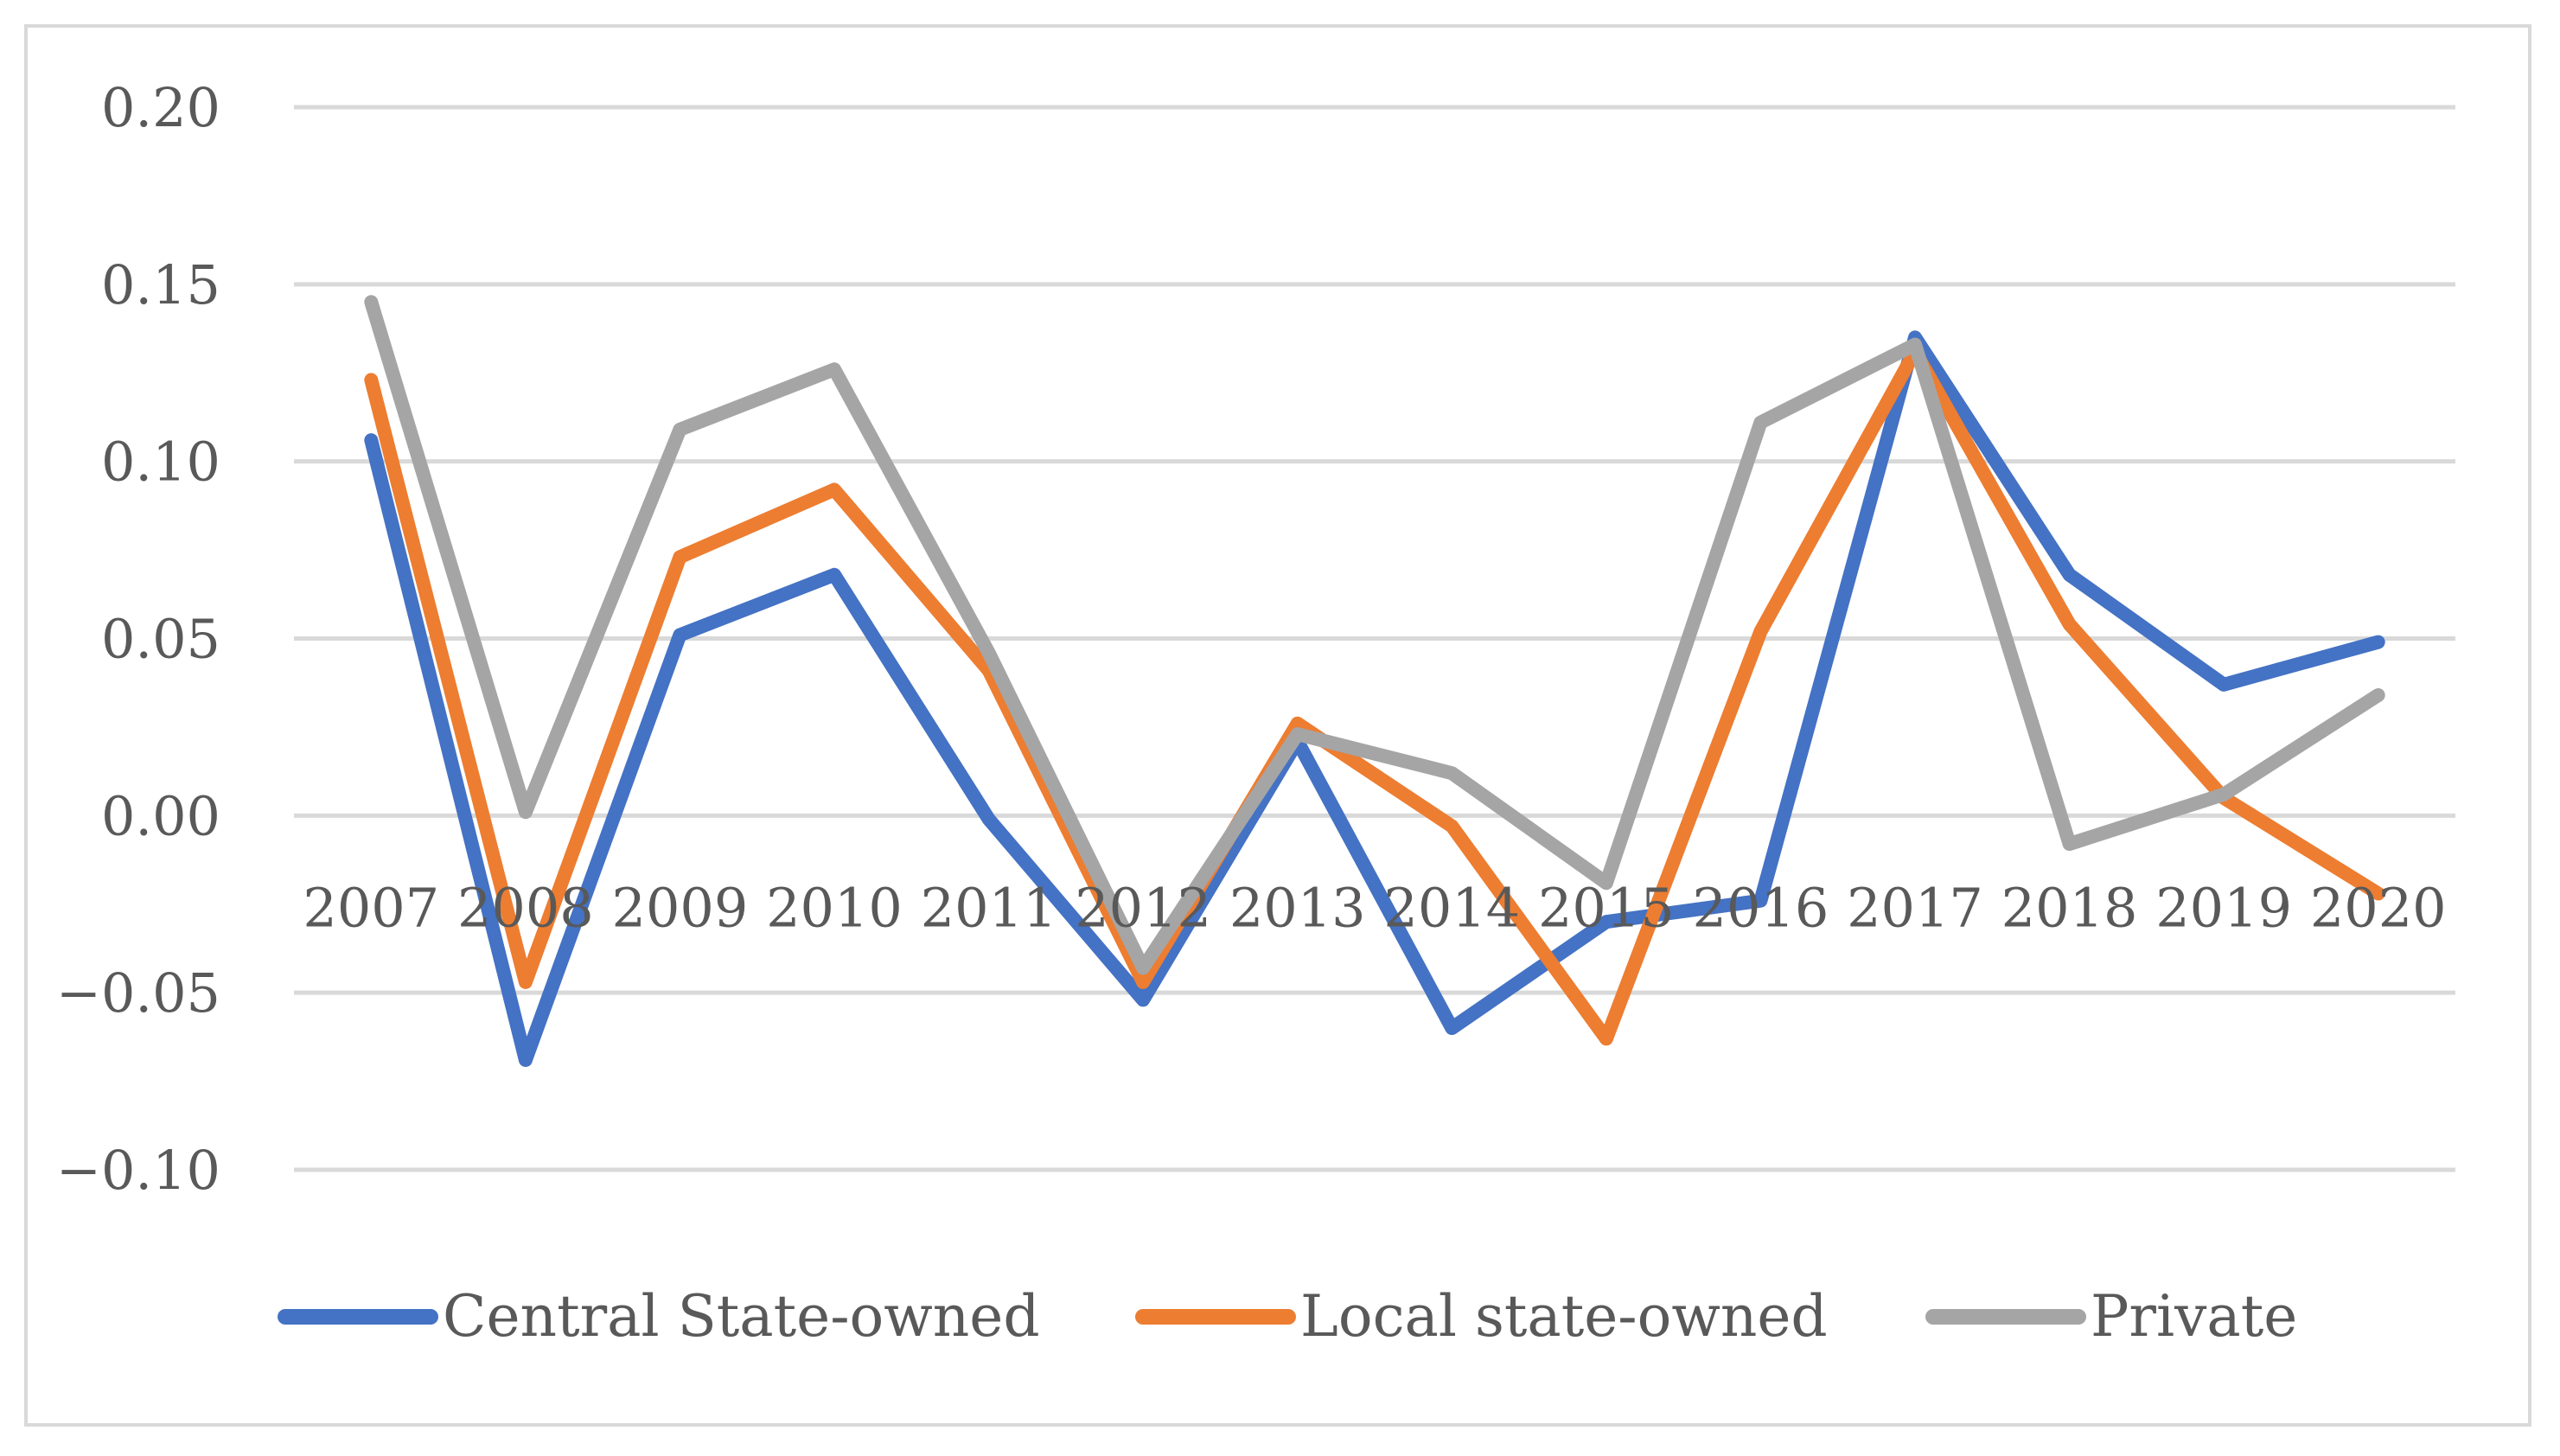 This screenshot has width=2560, height=1456. Describe the element at coordinates (2194, 1317) in the screenshot. I see `legend-label: Private` at that location.